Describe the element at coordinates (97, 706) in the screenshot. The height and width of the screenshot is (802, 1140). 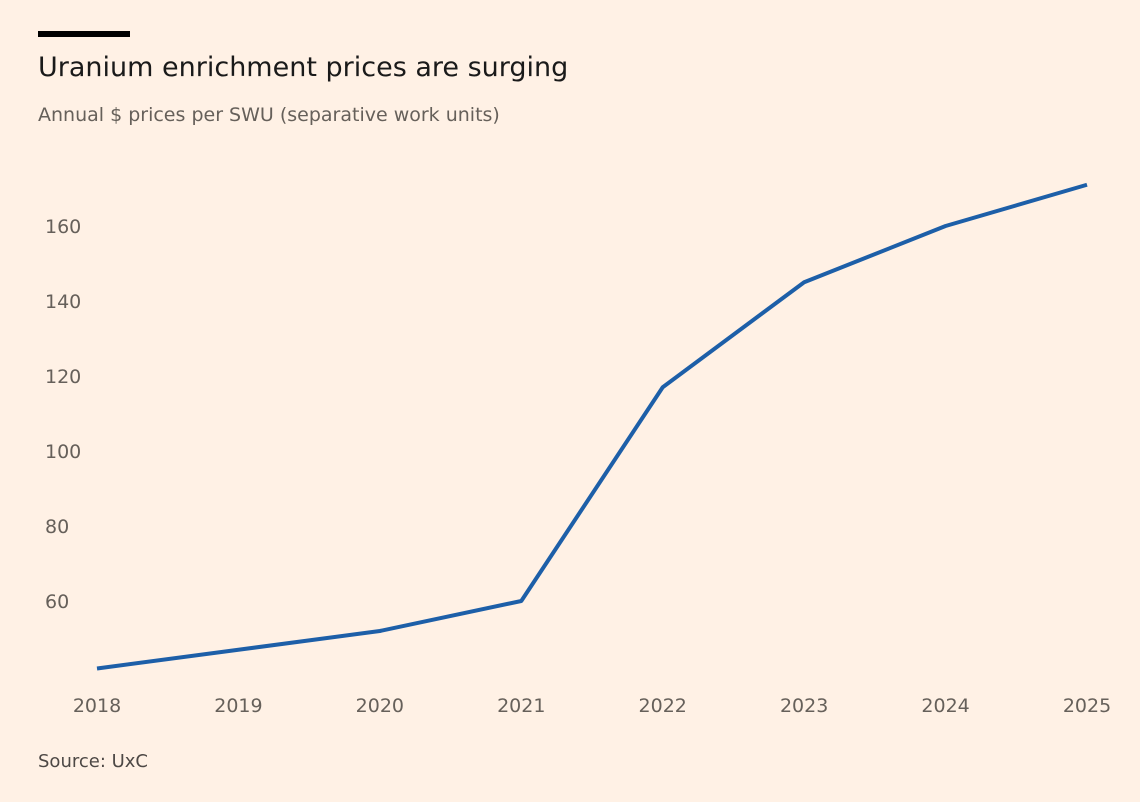
I see `x-tick-label: 2018` at that location.